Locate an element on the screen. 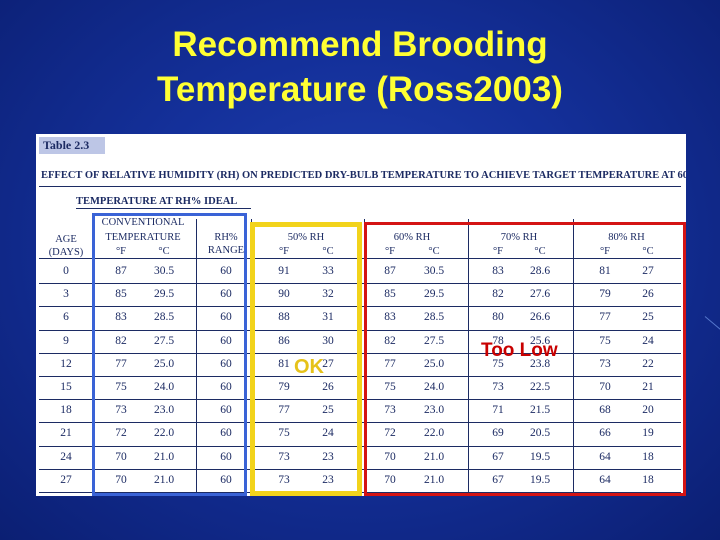 The width and height of the screenshot is (720, 540). table-cell: 29.5 is located at coordinates (164, 294).